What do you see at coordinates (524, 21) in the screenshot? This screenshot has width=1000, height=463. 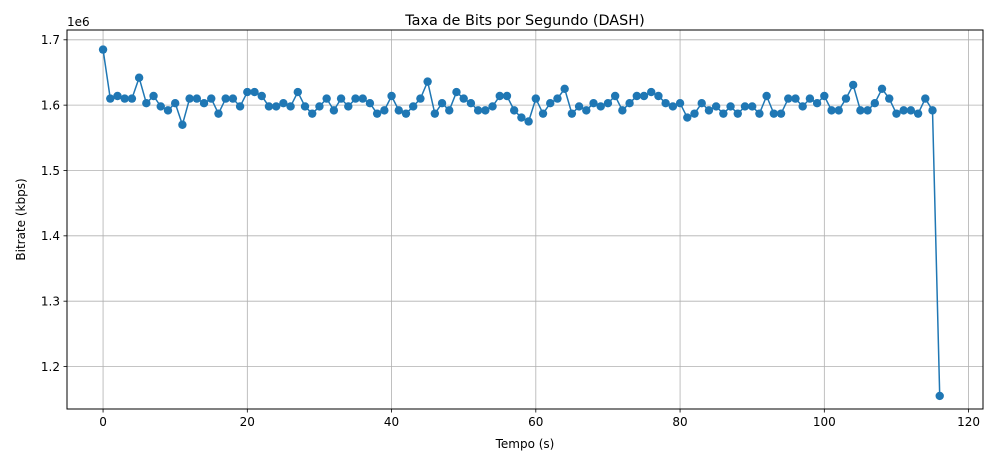 I see `chart-title: Taxa de Bits por Segundo (DASH)` at bounding box center [524, 21].